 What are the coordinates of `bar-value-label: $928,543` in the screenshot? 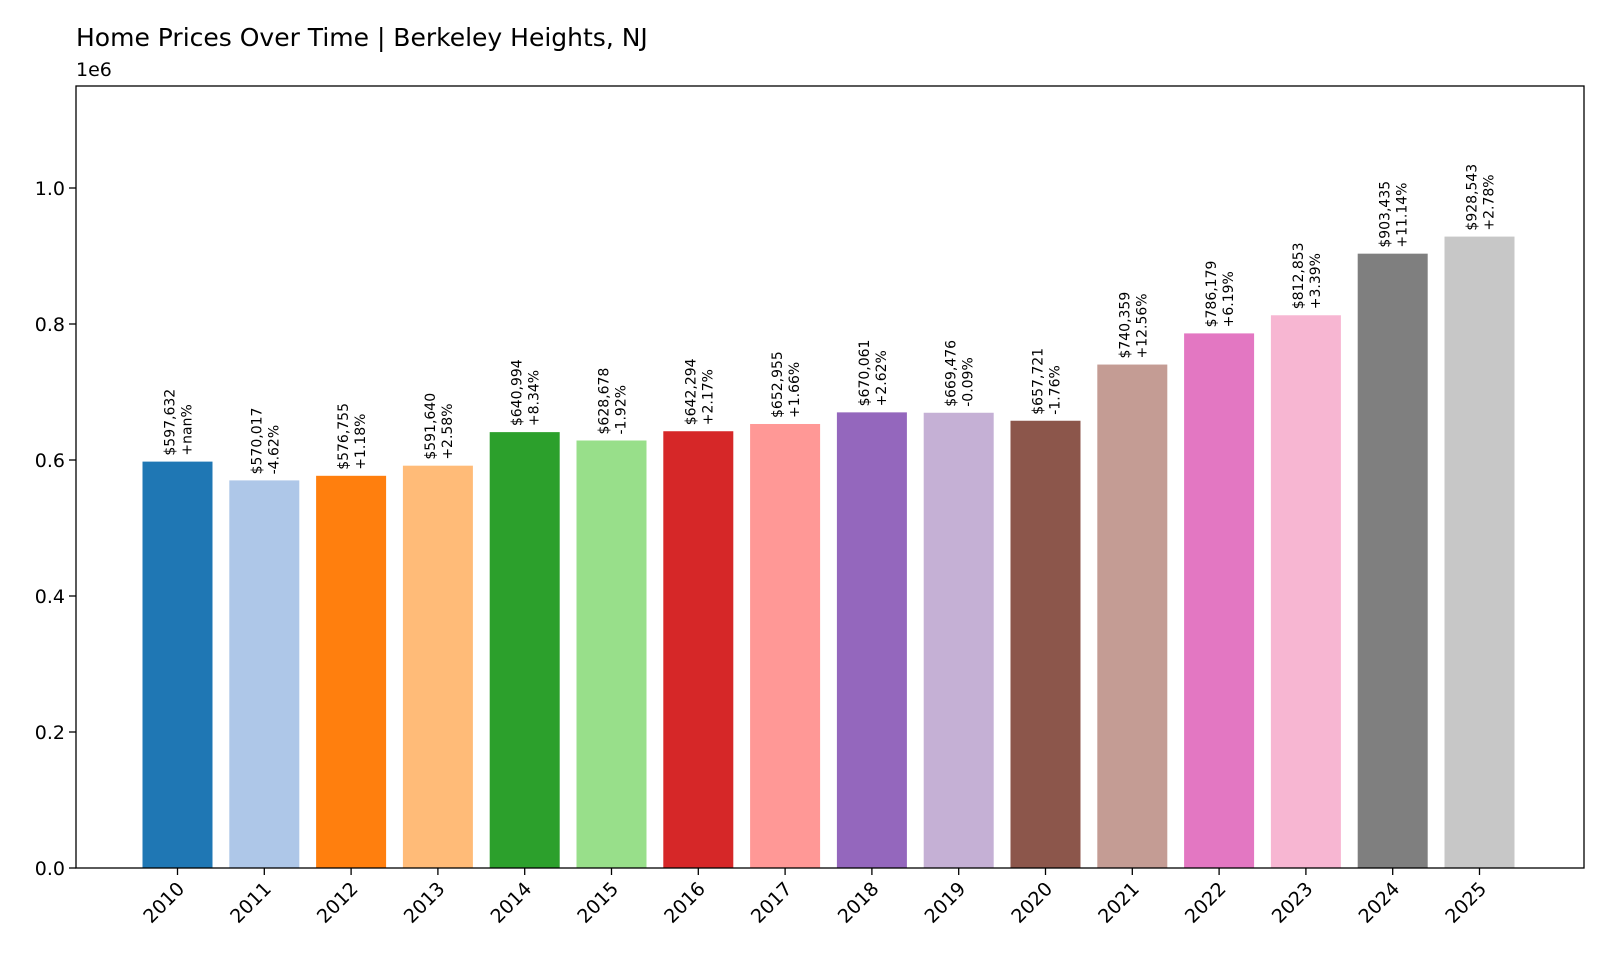 It's located at (1473, 197).